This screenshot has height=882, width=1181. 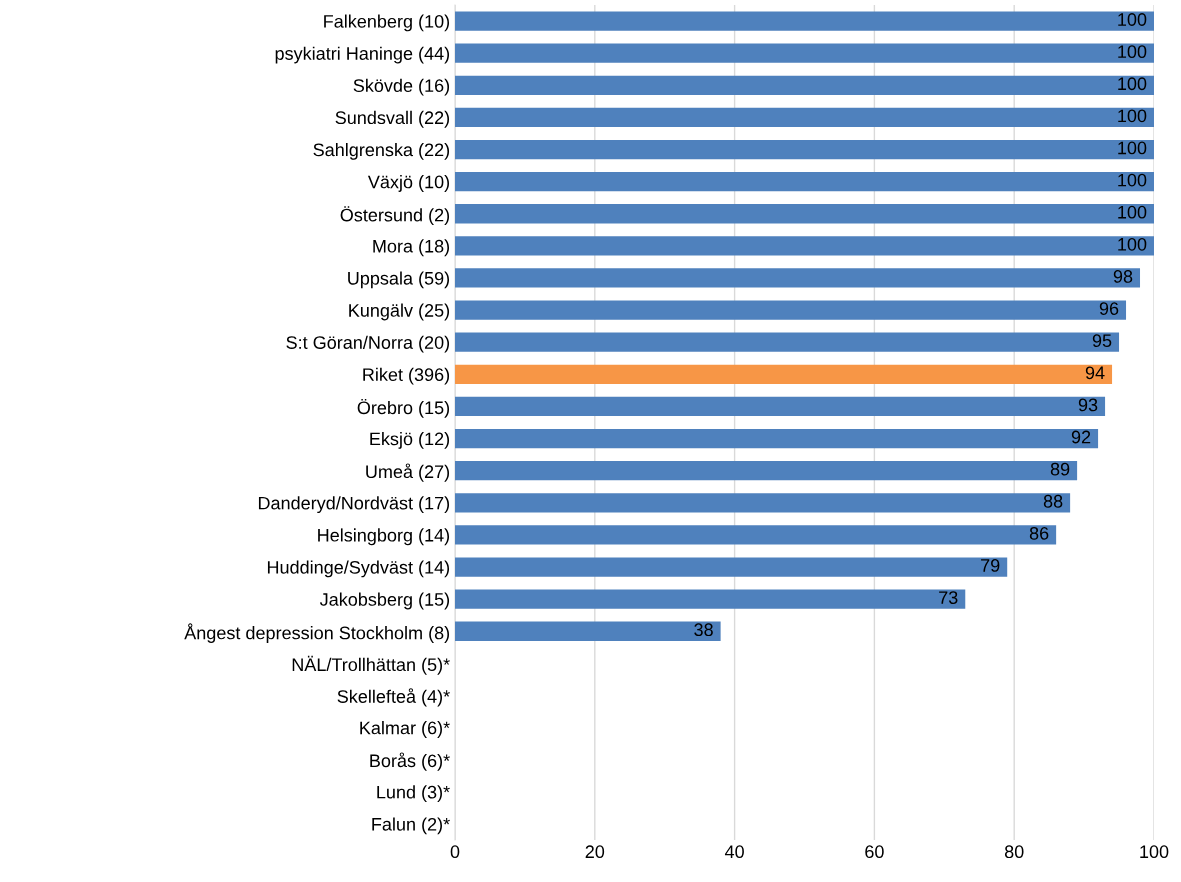 What do you see at coordinates (399, 312) in the screenshot?
I see `y-tick-label: Kungälv (25)` at bounding box center [399, 312].